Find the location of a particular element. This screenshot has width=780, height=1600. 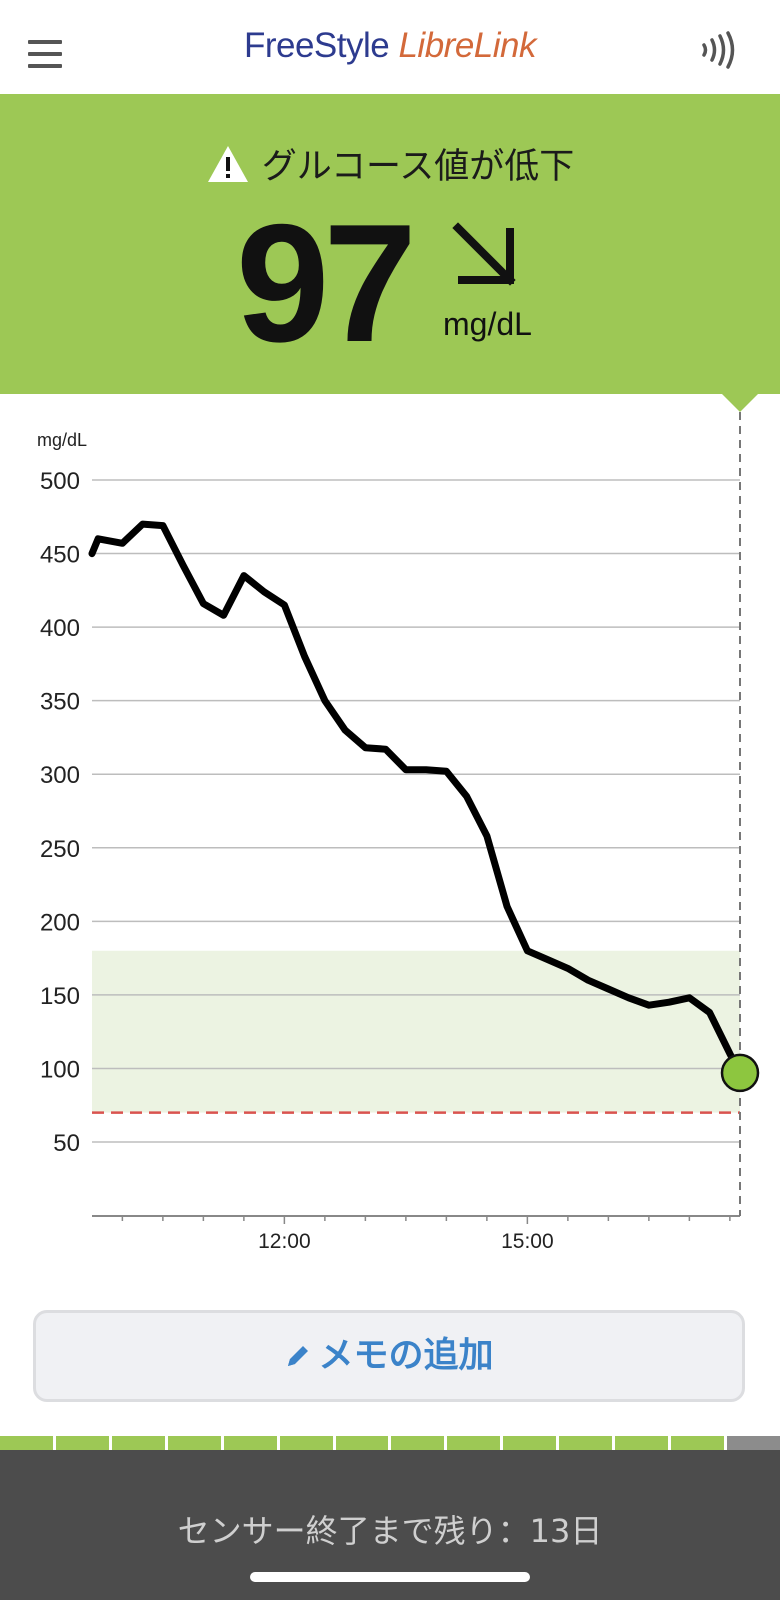

y-tick-label: 500 is located at coordinates (60, 481).